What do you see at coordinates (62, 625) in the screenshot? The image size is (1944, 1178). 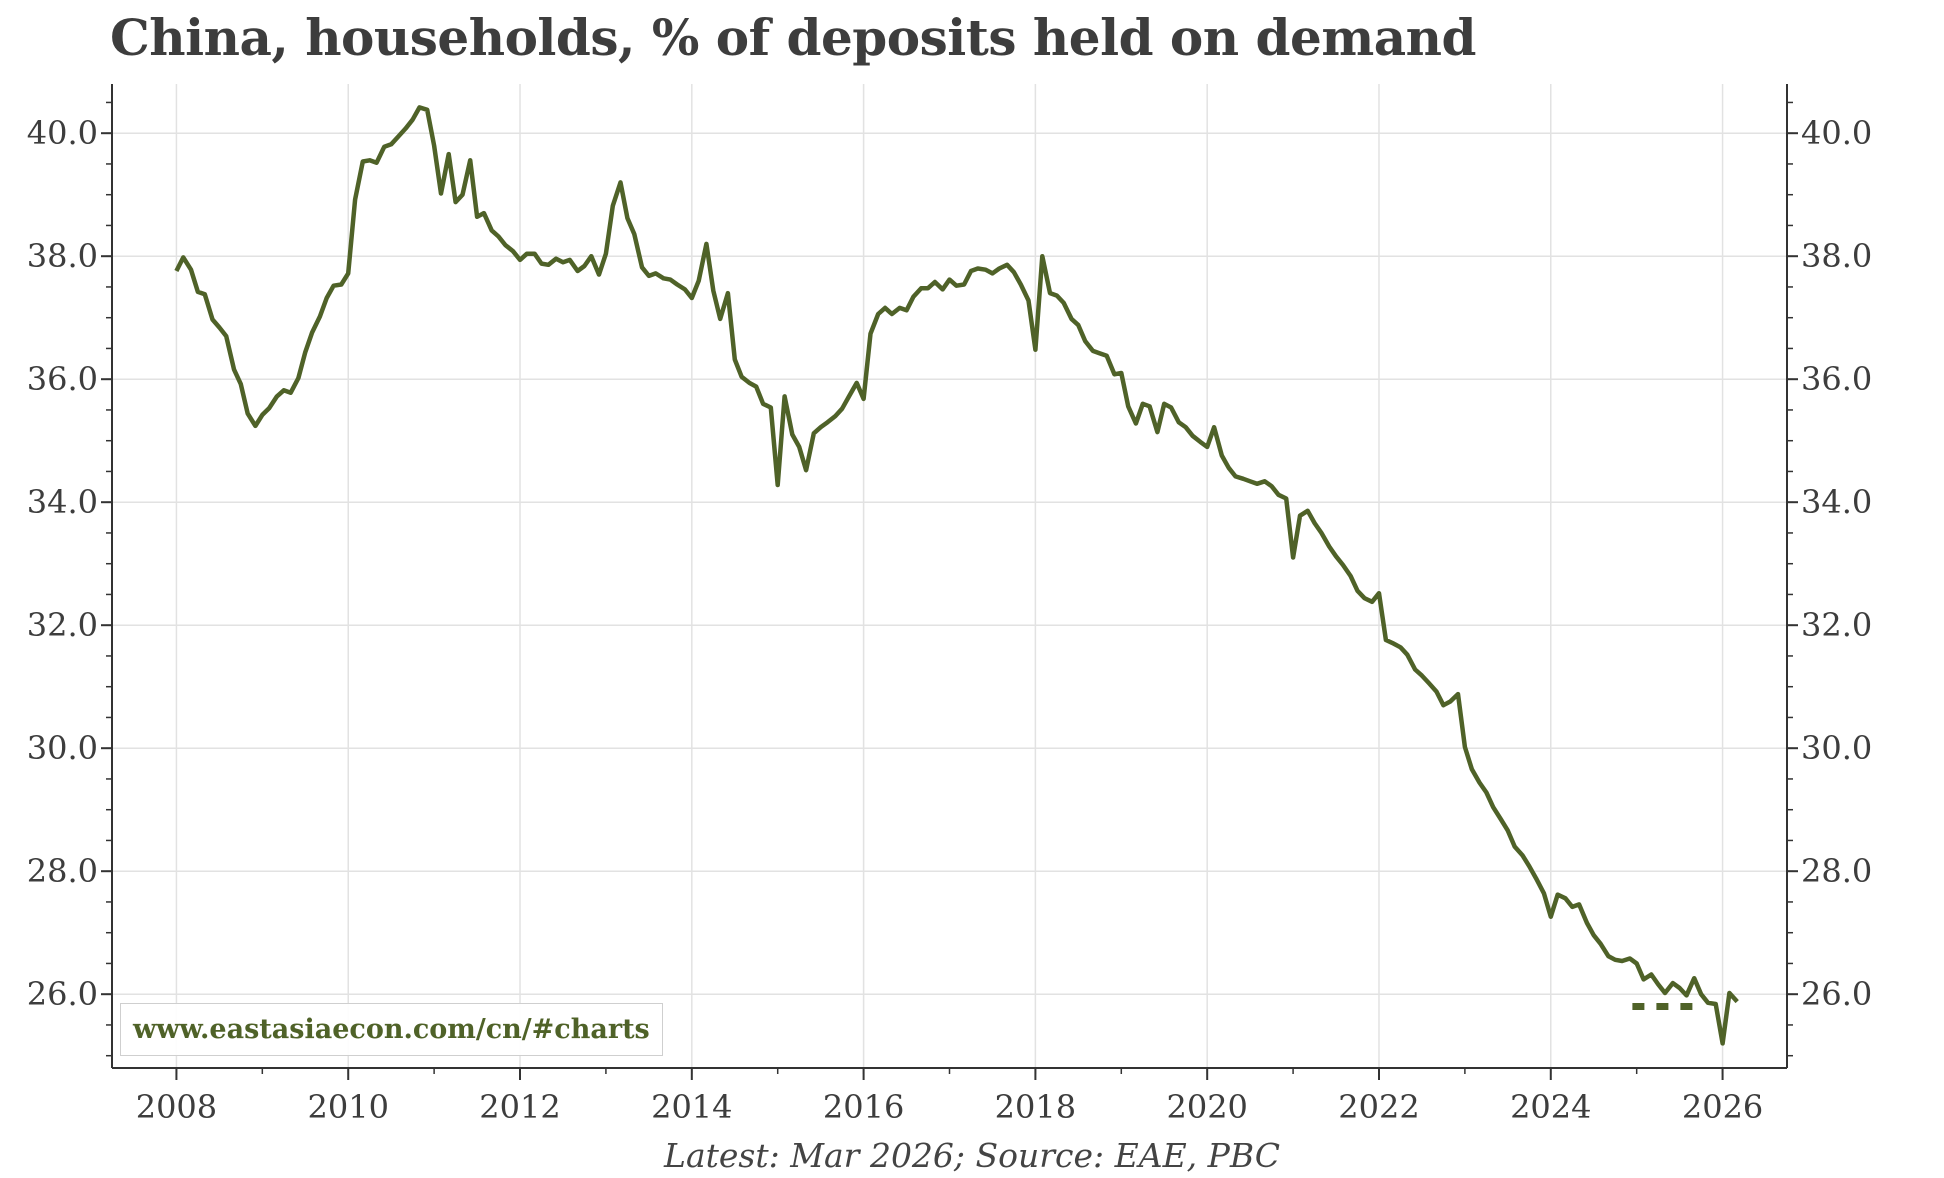 I see `y-tick-label-left: 32.0` at bounding box center [62, 625].